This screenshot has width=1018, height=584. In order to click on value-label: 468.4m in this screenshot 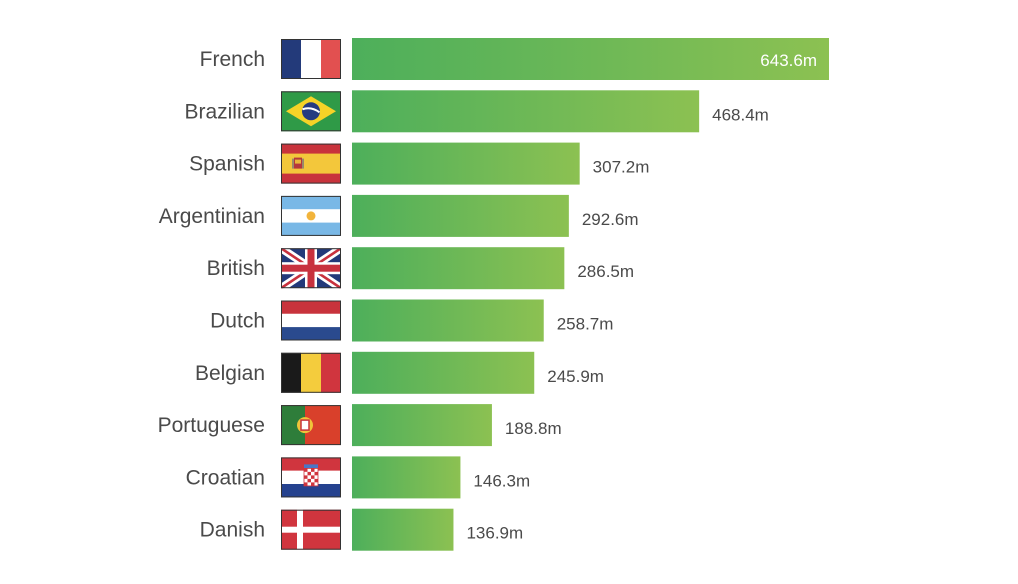, I will do `click(740, 114)`.